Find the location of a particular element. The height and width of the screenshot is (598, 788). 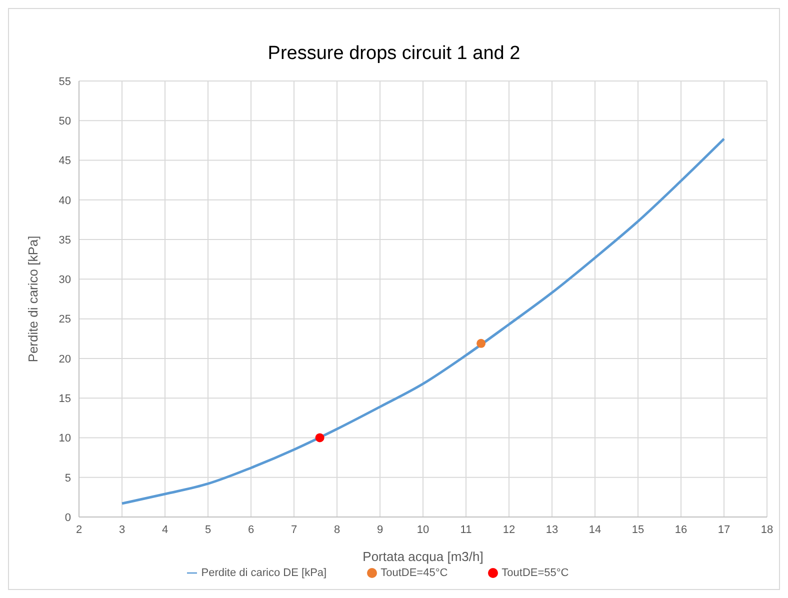

x-tick-label: 3 is located at coordinates (122, 530).